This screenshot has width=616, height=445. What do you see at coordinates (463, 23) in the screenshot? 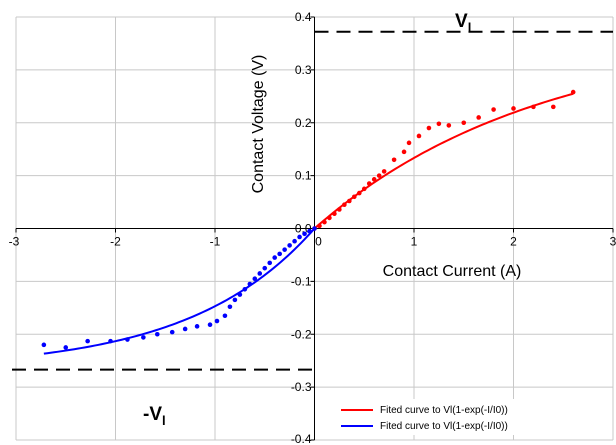
I see `vl-label: Vl` at bounding box center [463, 23].